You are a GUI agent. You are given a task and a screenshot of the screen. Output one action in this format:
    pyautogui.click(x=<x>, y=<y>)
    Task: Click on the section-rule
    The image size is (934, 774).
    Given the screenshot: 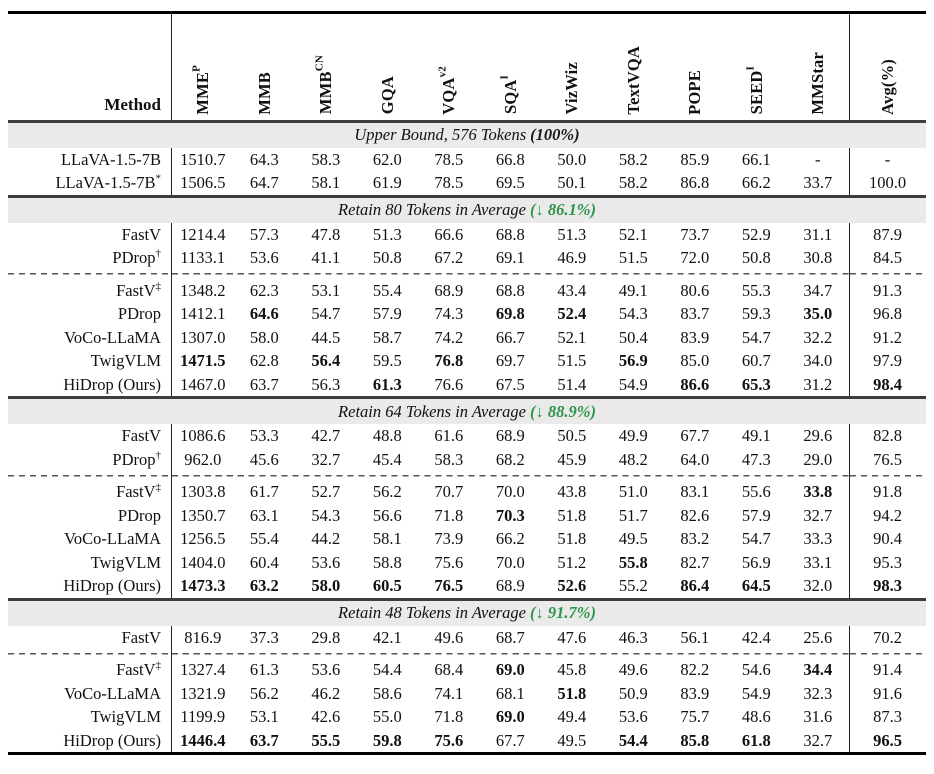 What is the action you would take?
    pyautogui.click(x=467, y=196)
    